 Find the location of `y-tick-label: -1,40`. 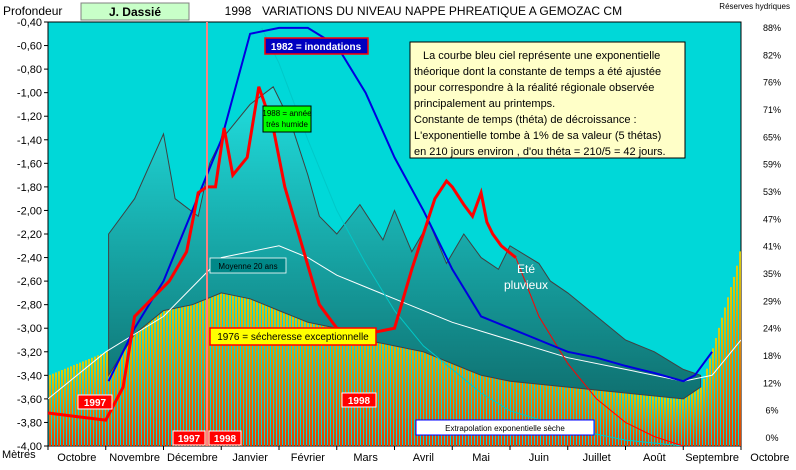

y-tick-label: -1,40 is located at coordinates (29, 141).